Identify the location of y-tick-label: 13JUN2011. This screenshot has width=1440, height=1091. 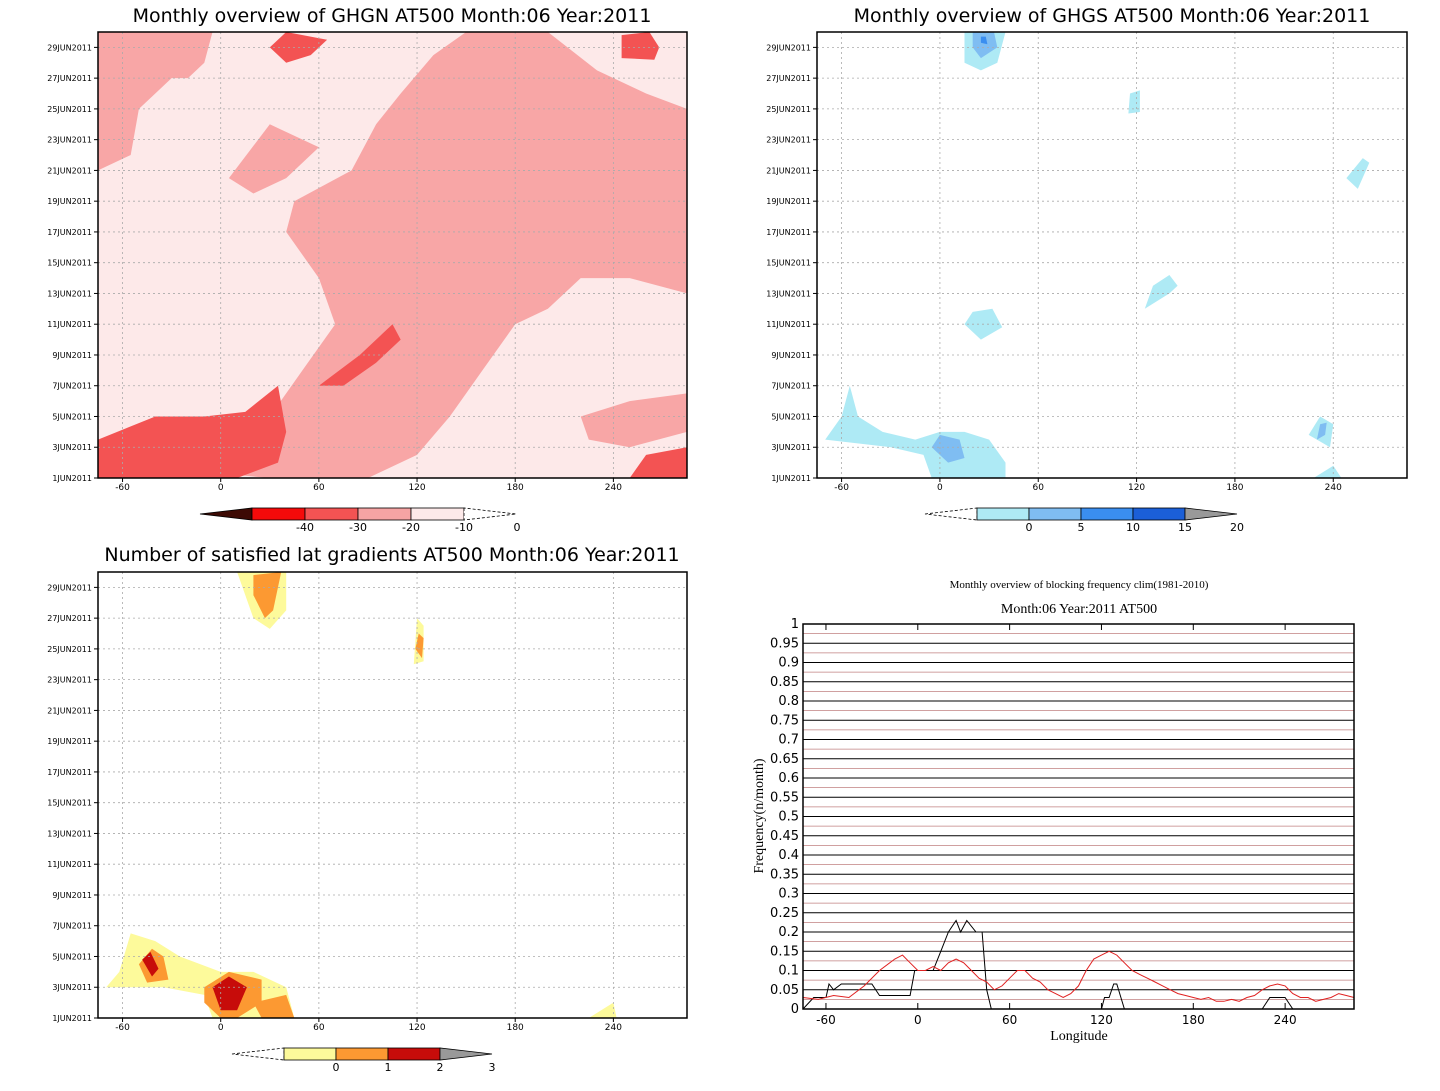
(69, 293).